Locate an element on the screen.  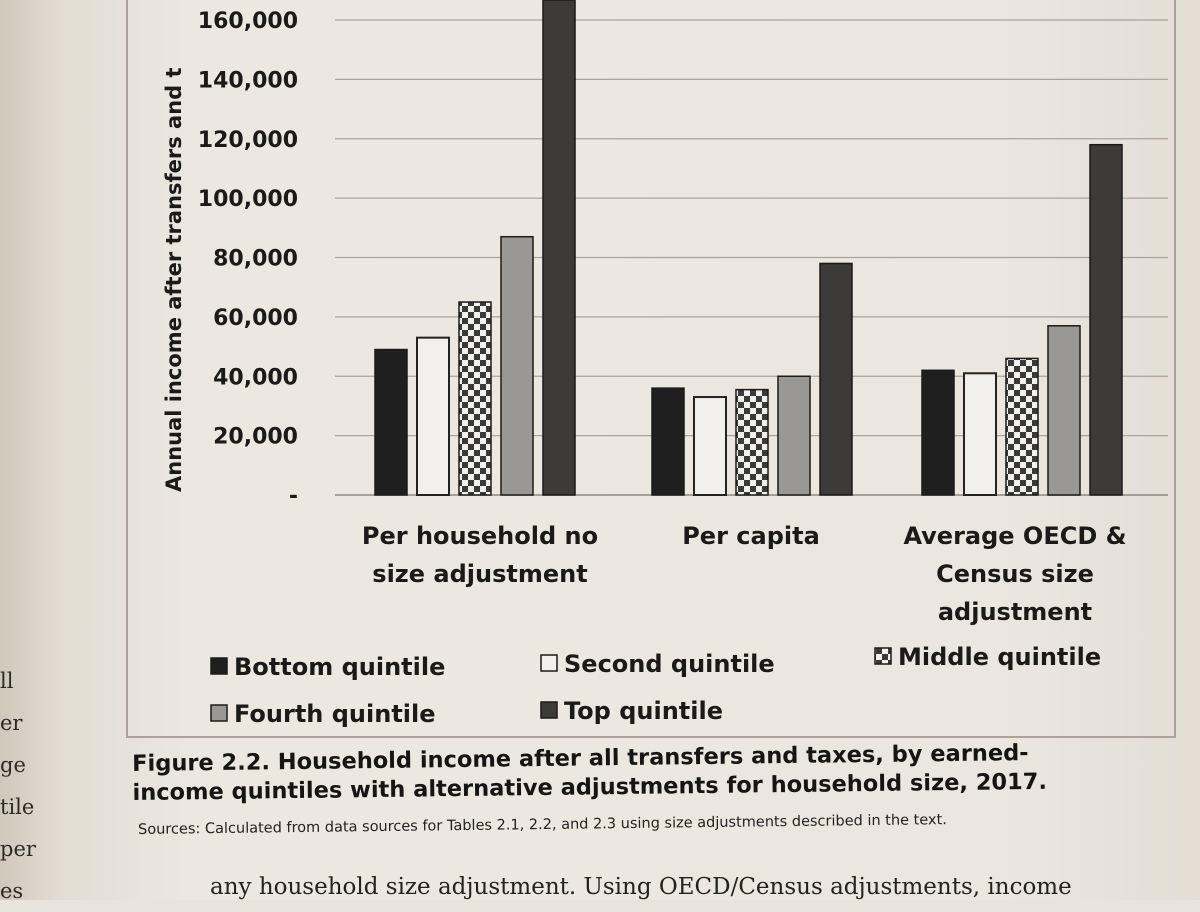
y-tick-label: 40,000 is located at coordinates (255, 377).